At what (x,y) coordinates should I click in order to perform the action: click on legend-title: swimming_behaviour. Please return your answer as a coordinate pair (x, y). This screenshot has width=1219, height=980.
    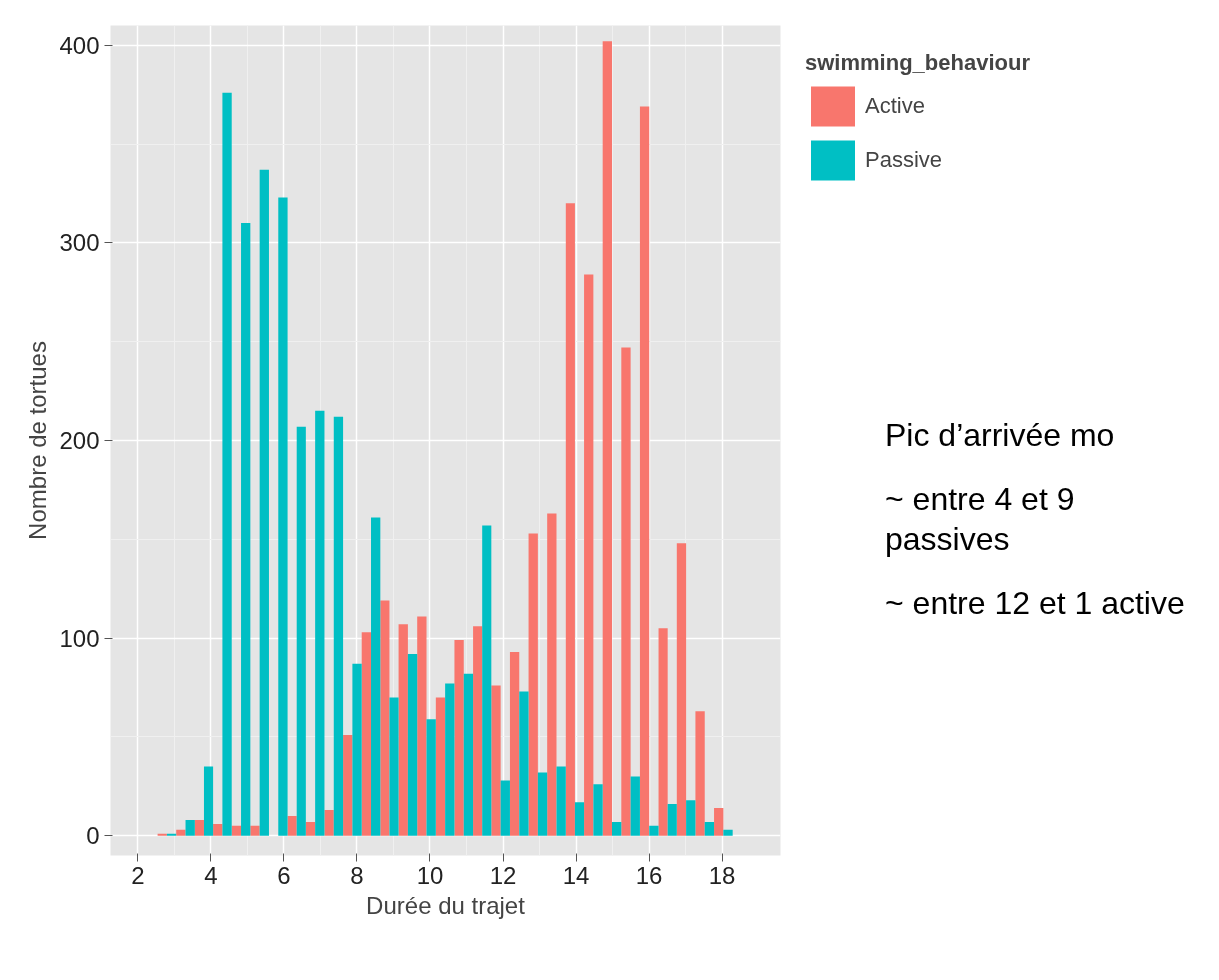
    Looking at the image, I should click on (917, 63).